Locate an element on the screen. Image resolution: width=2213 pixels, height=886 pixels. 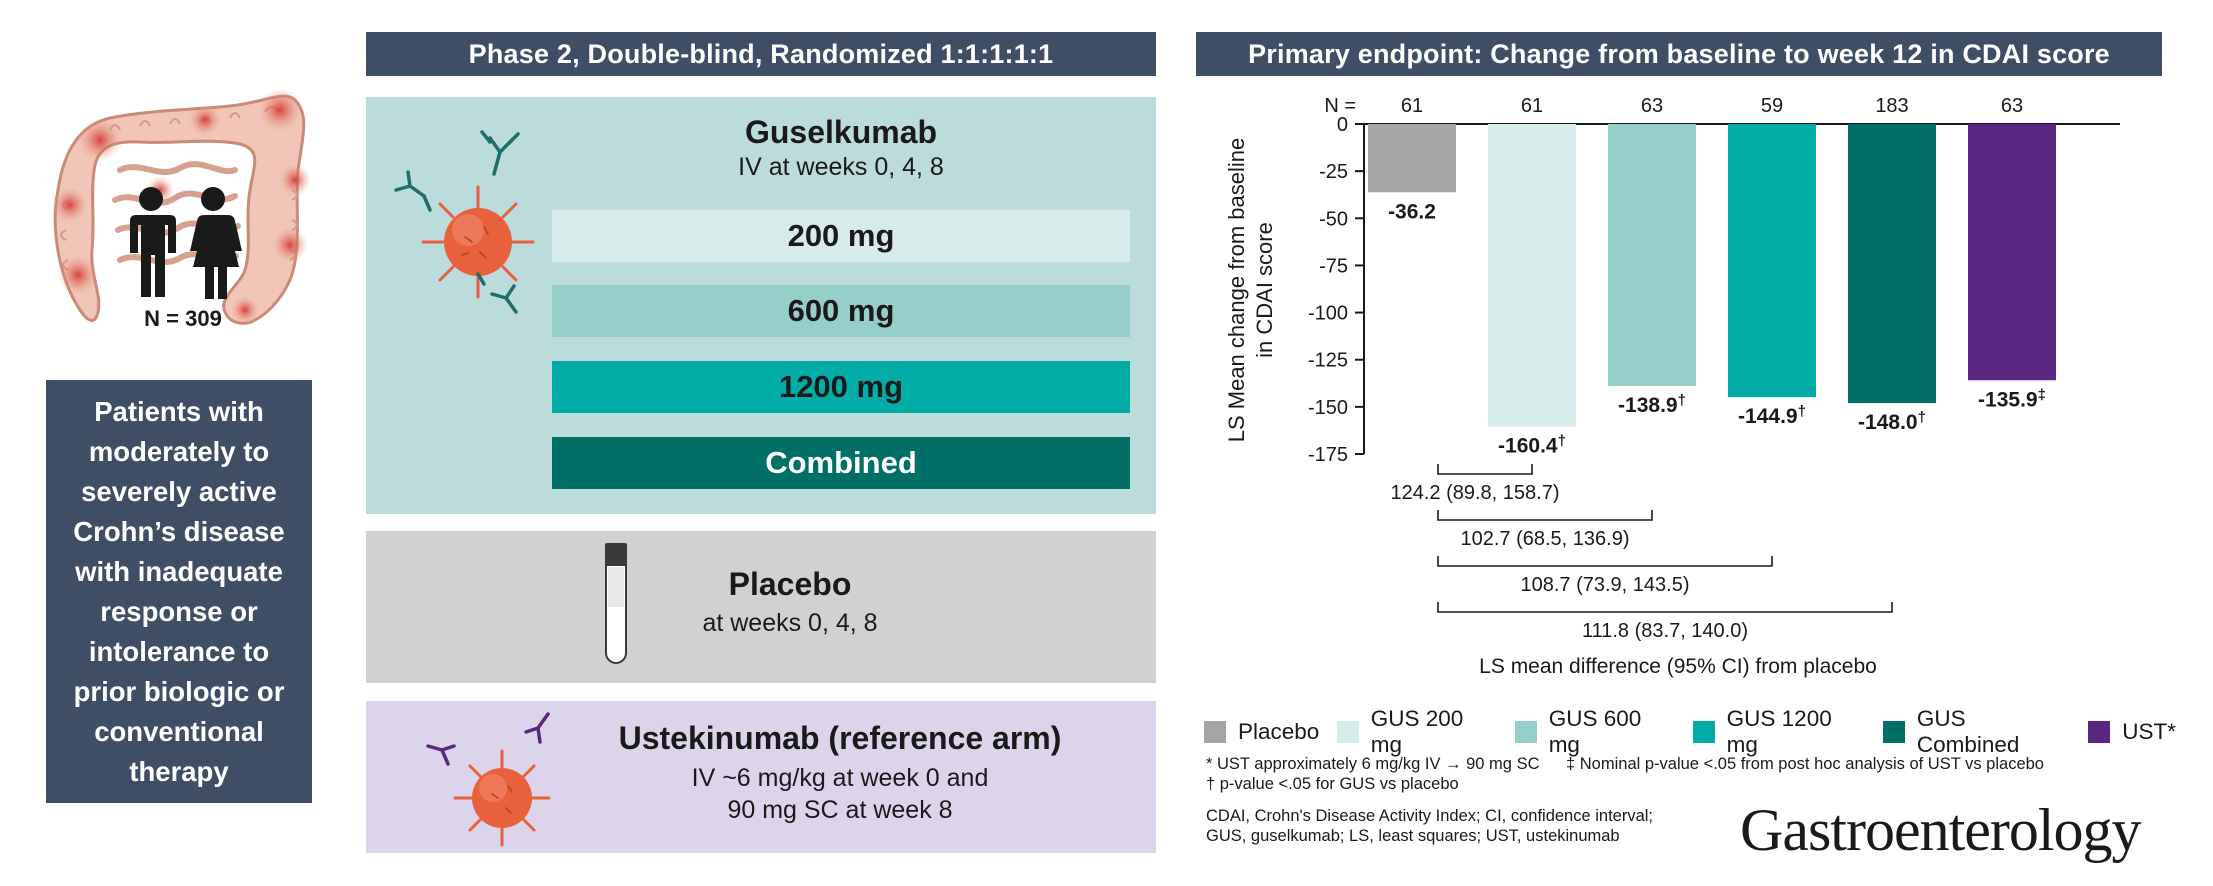
guselkumab-subtitle: IV at weeks 0, 4, 8 is located at coordinates (841, 167).